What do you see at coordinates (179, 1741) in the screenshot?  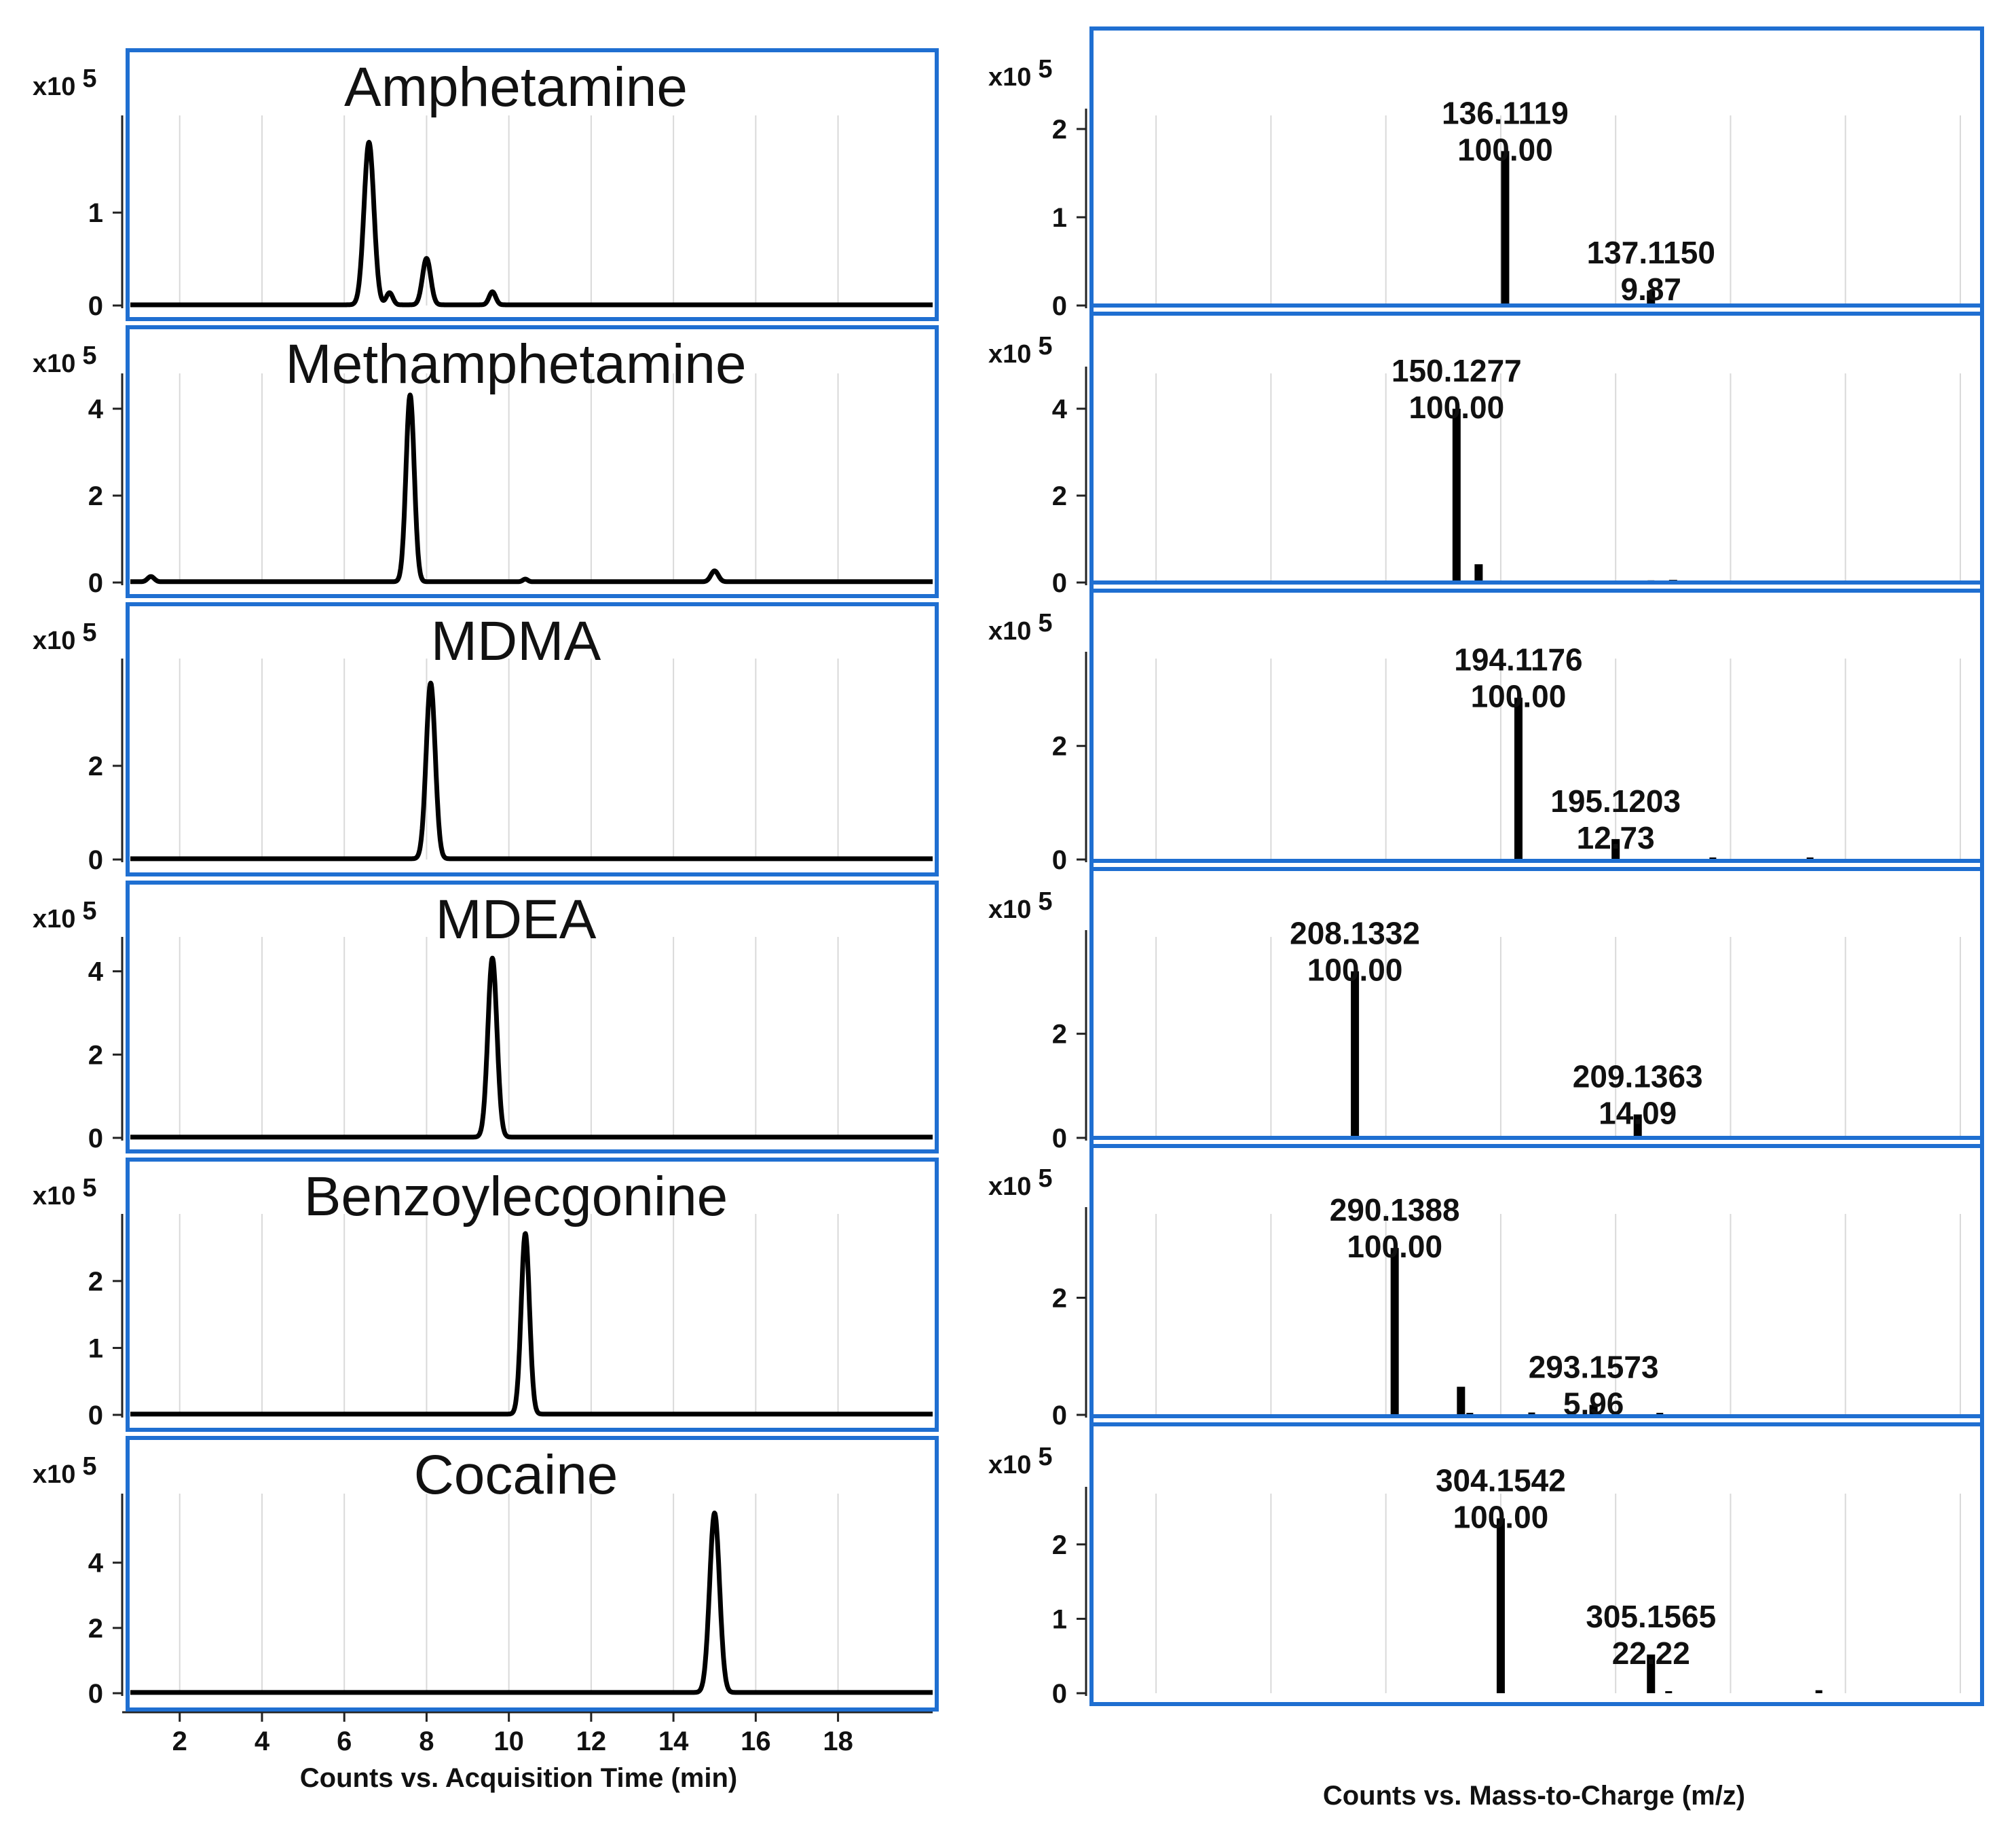 I see `left-x-tick-label: 2` at bounding box center [179, 1741].